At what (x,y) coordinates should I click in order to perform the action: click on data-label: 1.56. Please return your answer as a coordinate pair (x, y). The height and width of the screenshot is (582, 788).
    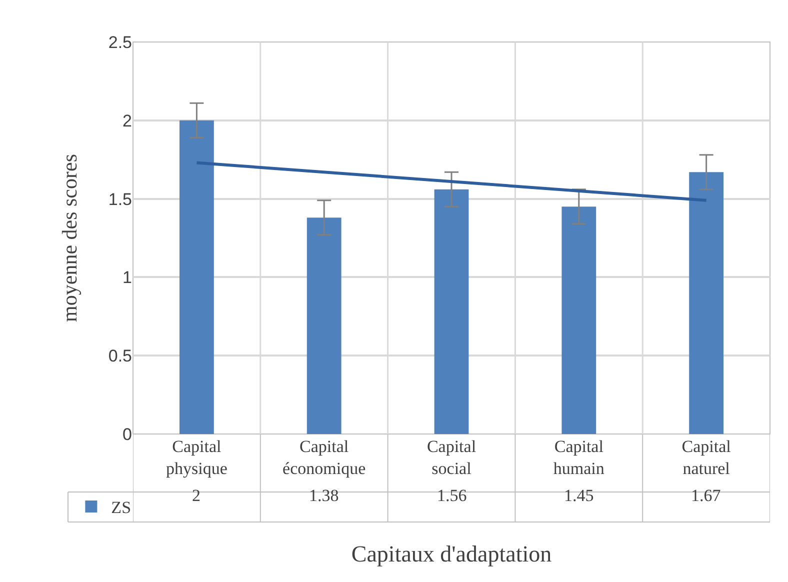
    Looking at the image, I should click on (452, 495).